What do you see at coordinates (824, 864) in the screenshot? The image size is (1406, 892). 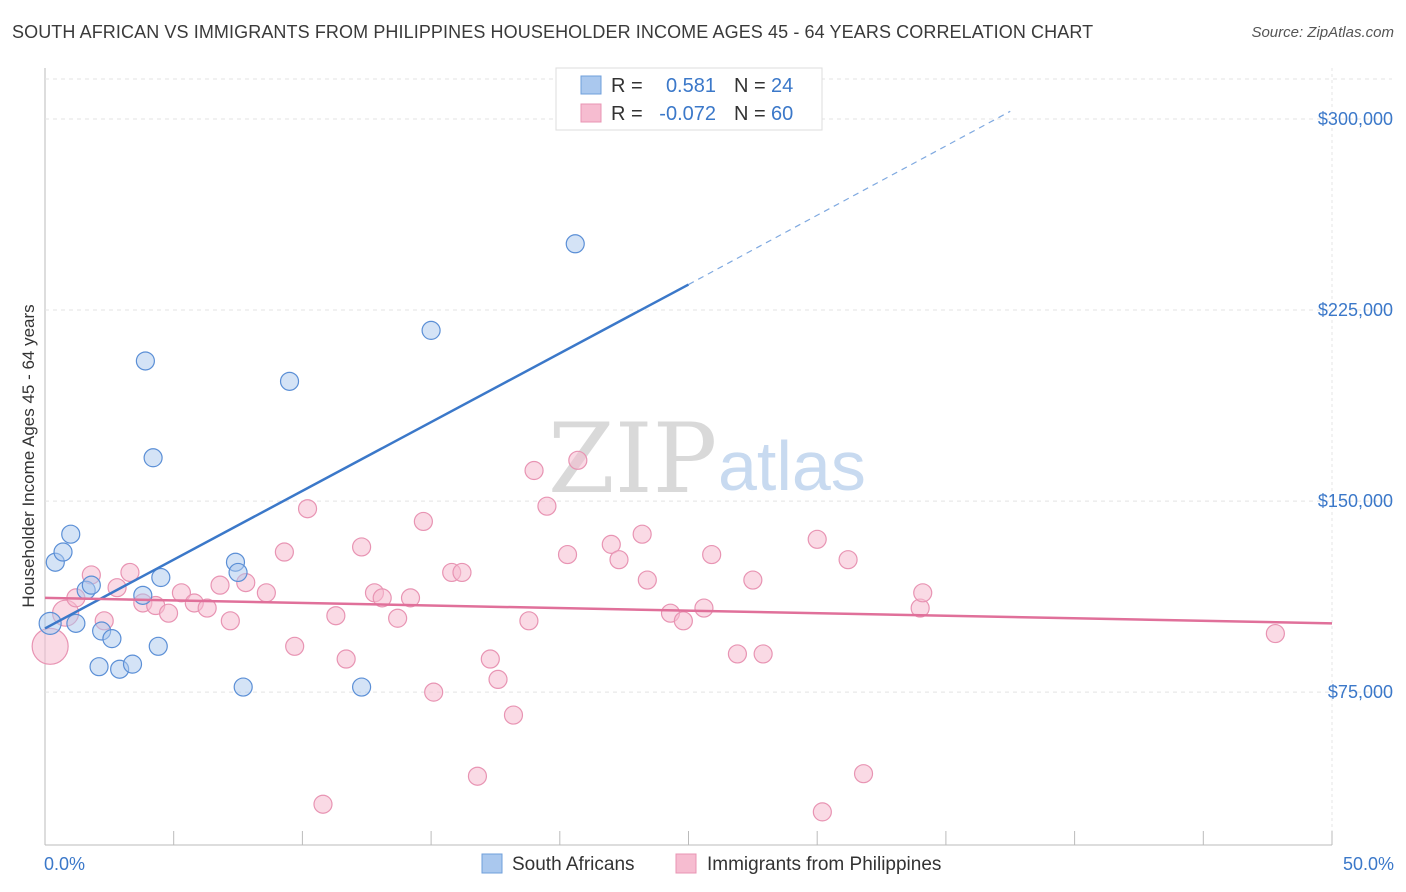 I see `bottom-legend-philippines: Immigrants from Philippines` at bounding box center [824, 864].